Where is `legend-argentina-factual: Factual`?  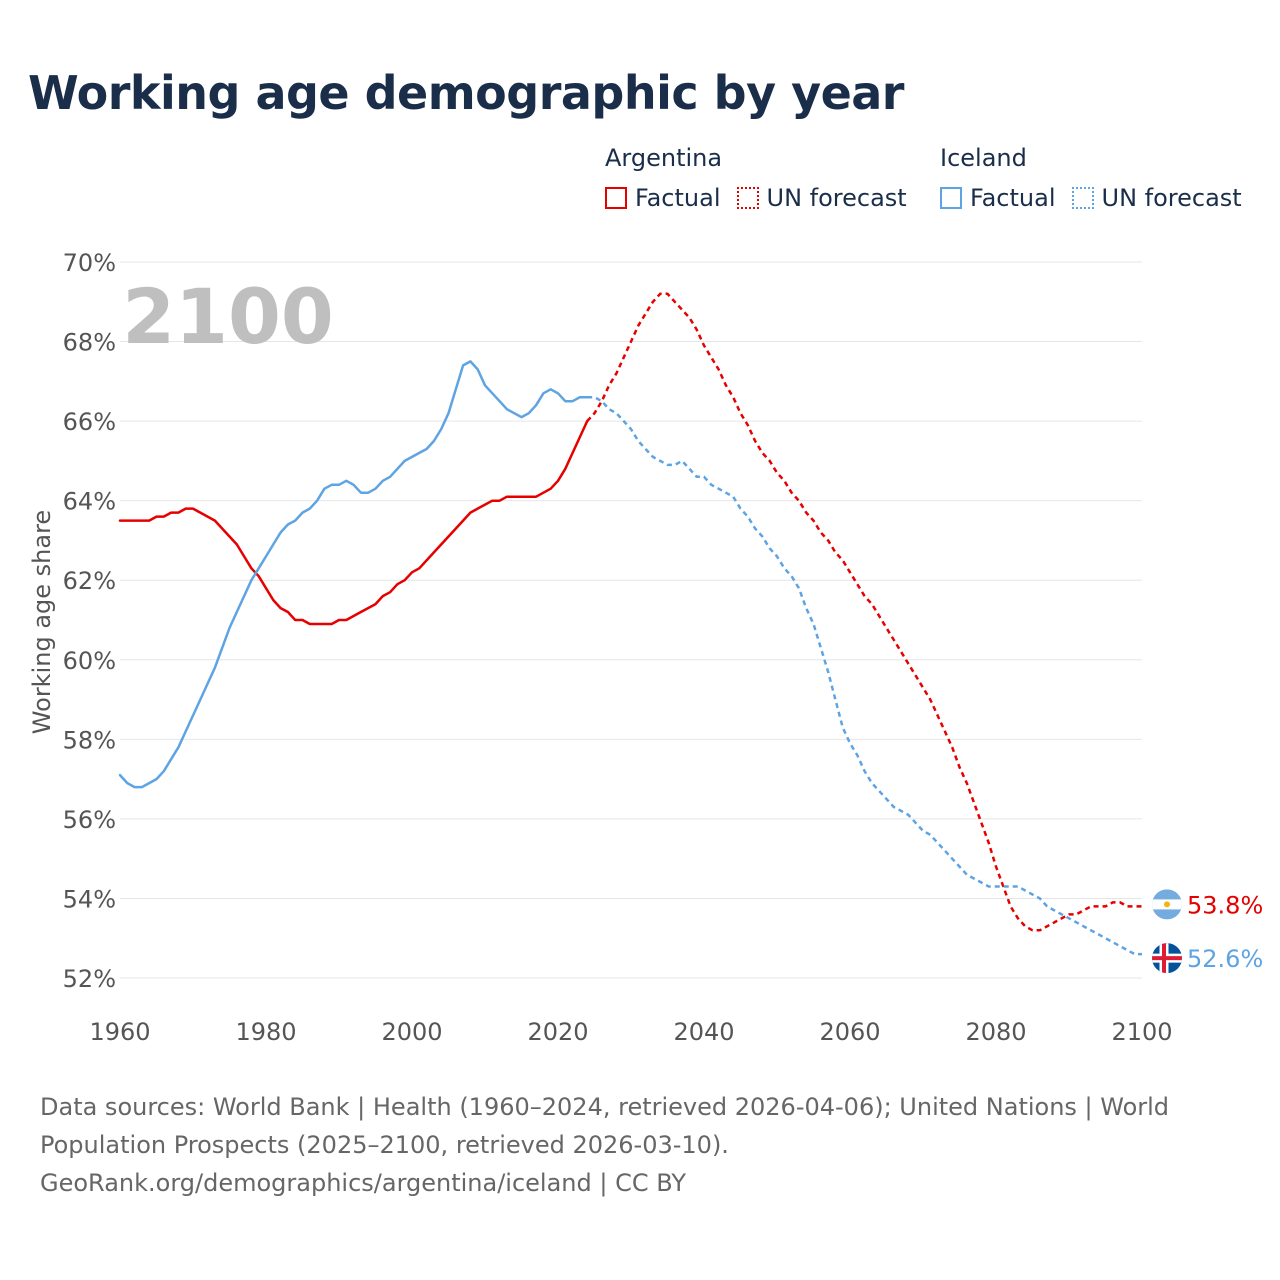
legend-argentina-factual: Factual is located at coordinates (663, 198).